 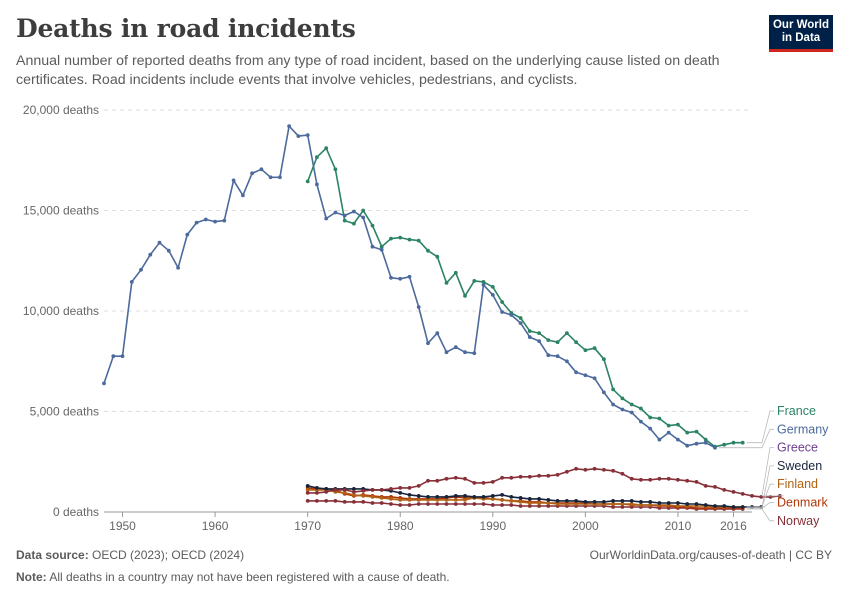 I want to click on y-tick-label: 15,000 deaths, so click(x=61, y=211).